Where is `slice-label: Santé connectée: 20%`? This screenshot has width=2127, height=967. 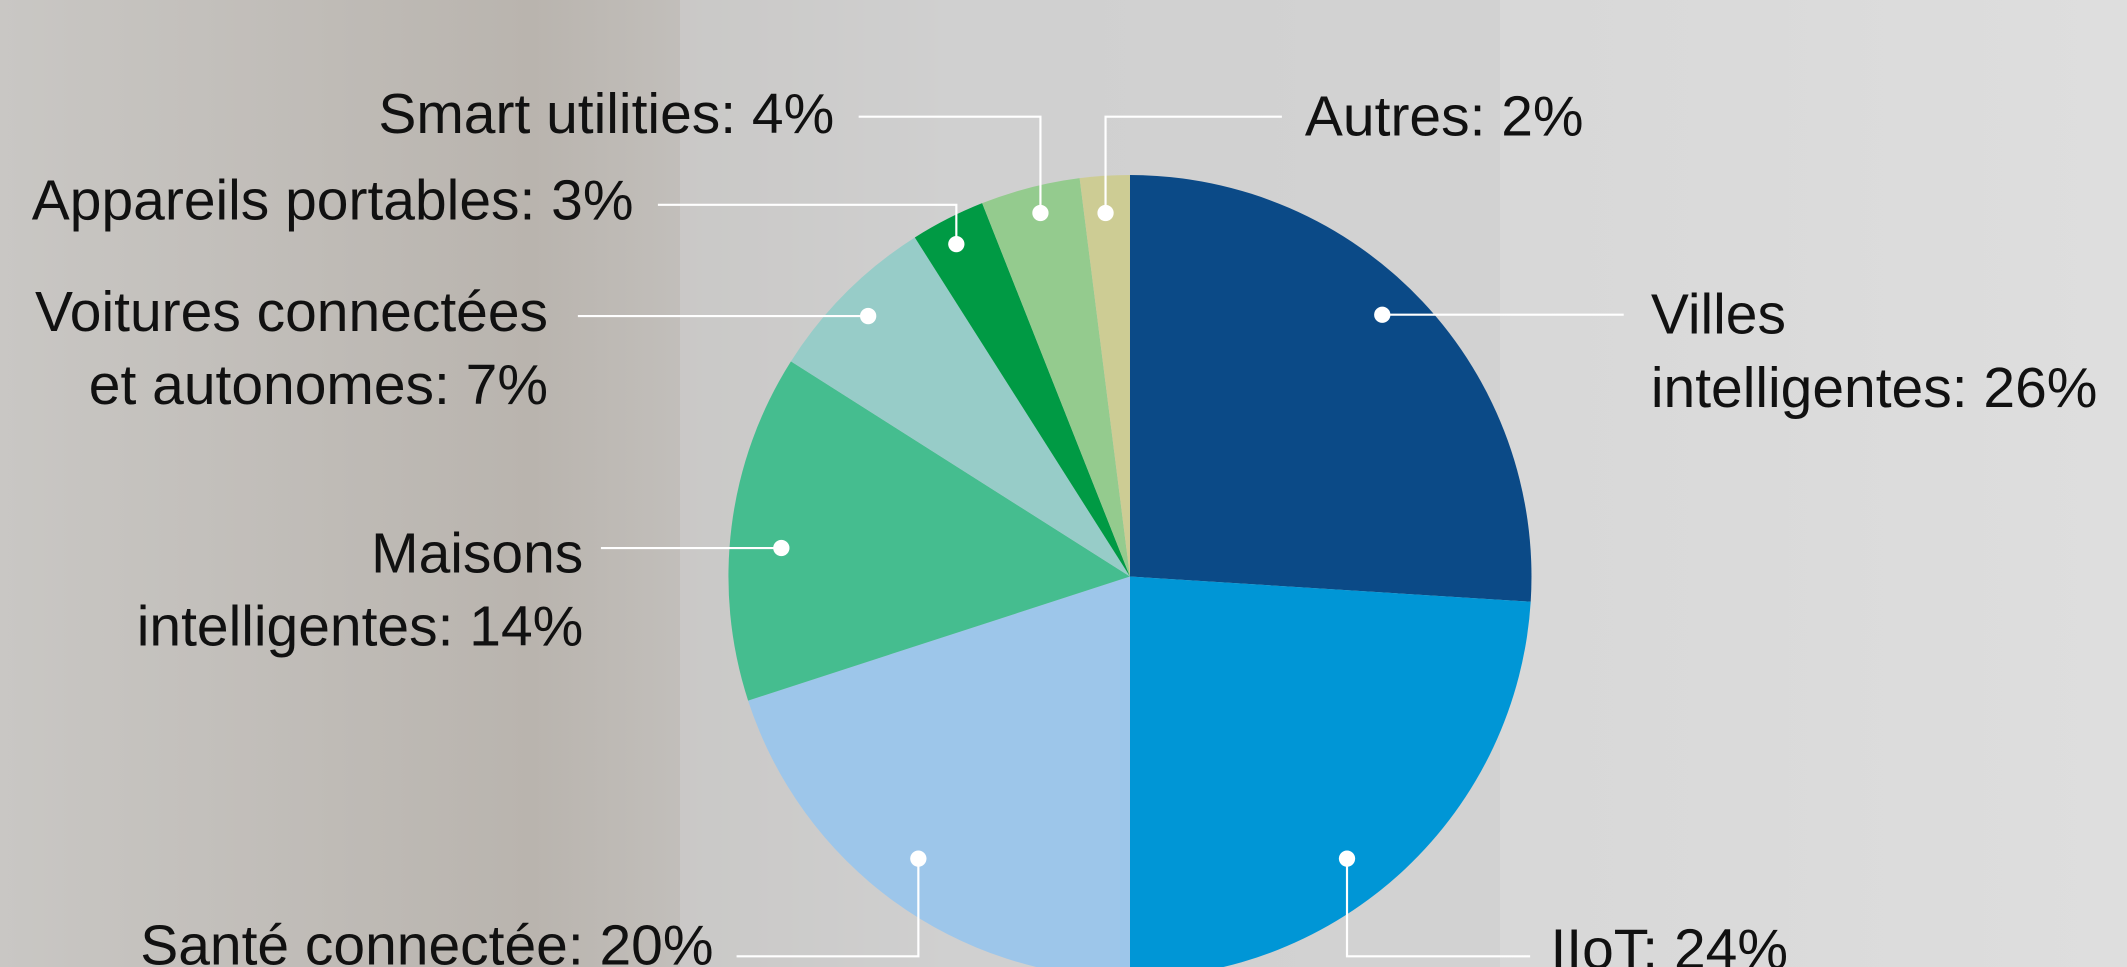 slice-label: Santé connectée: 20% is located at coordinates (426, 940).